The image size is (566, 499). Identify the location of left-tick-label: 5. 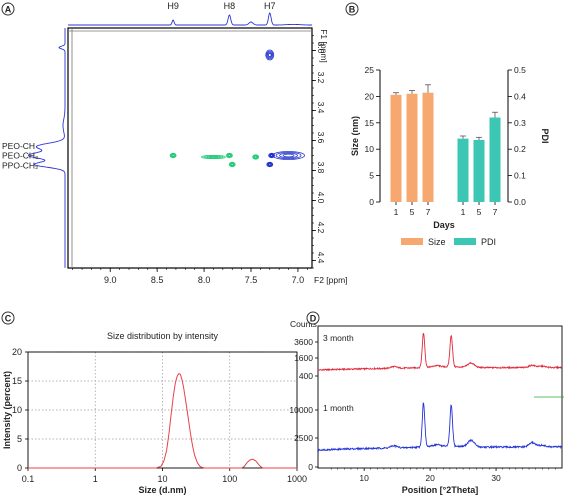
(371, 176).